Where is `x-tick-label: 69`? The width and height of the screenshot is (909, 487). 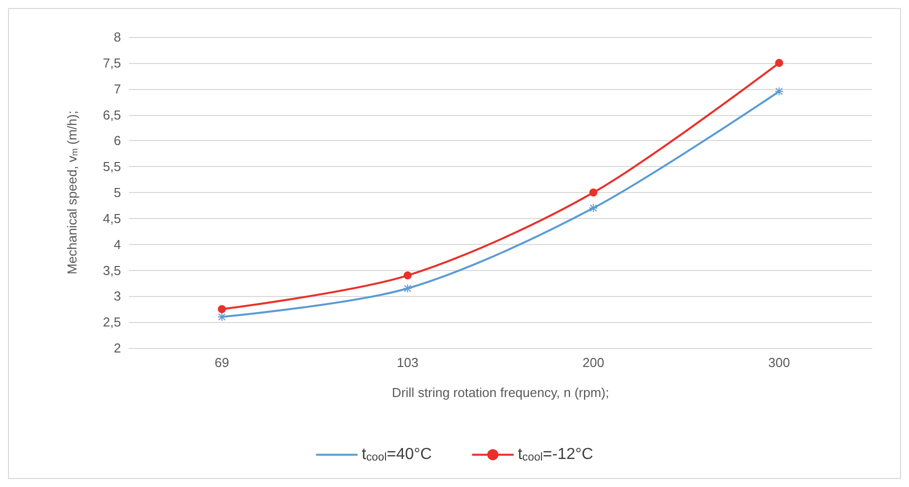
x-tick-label: 69 is located at coordinates (222, 362).